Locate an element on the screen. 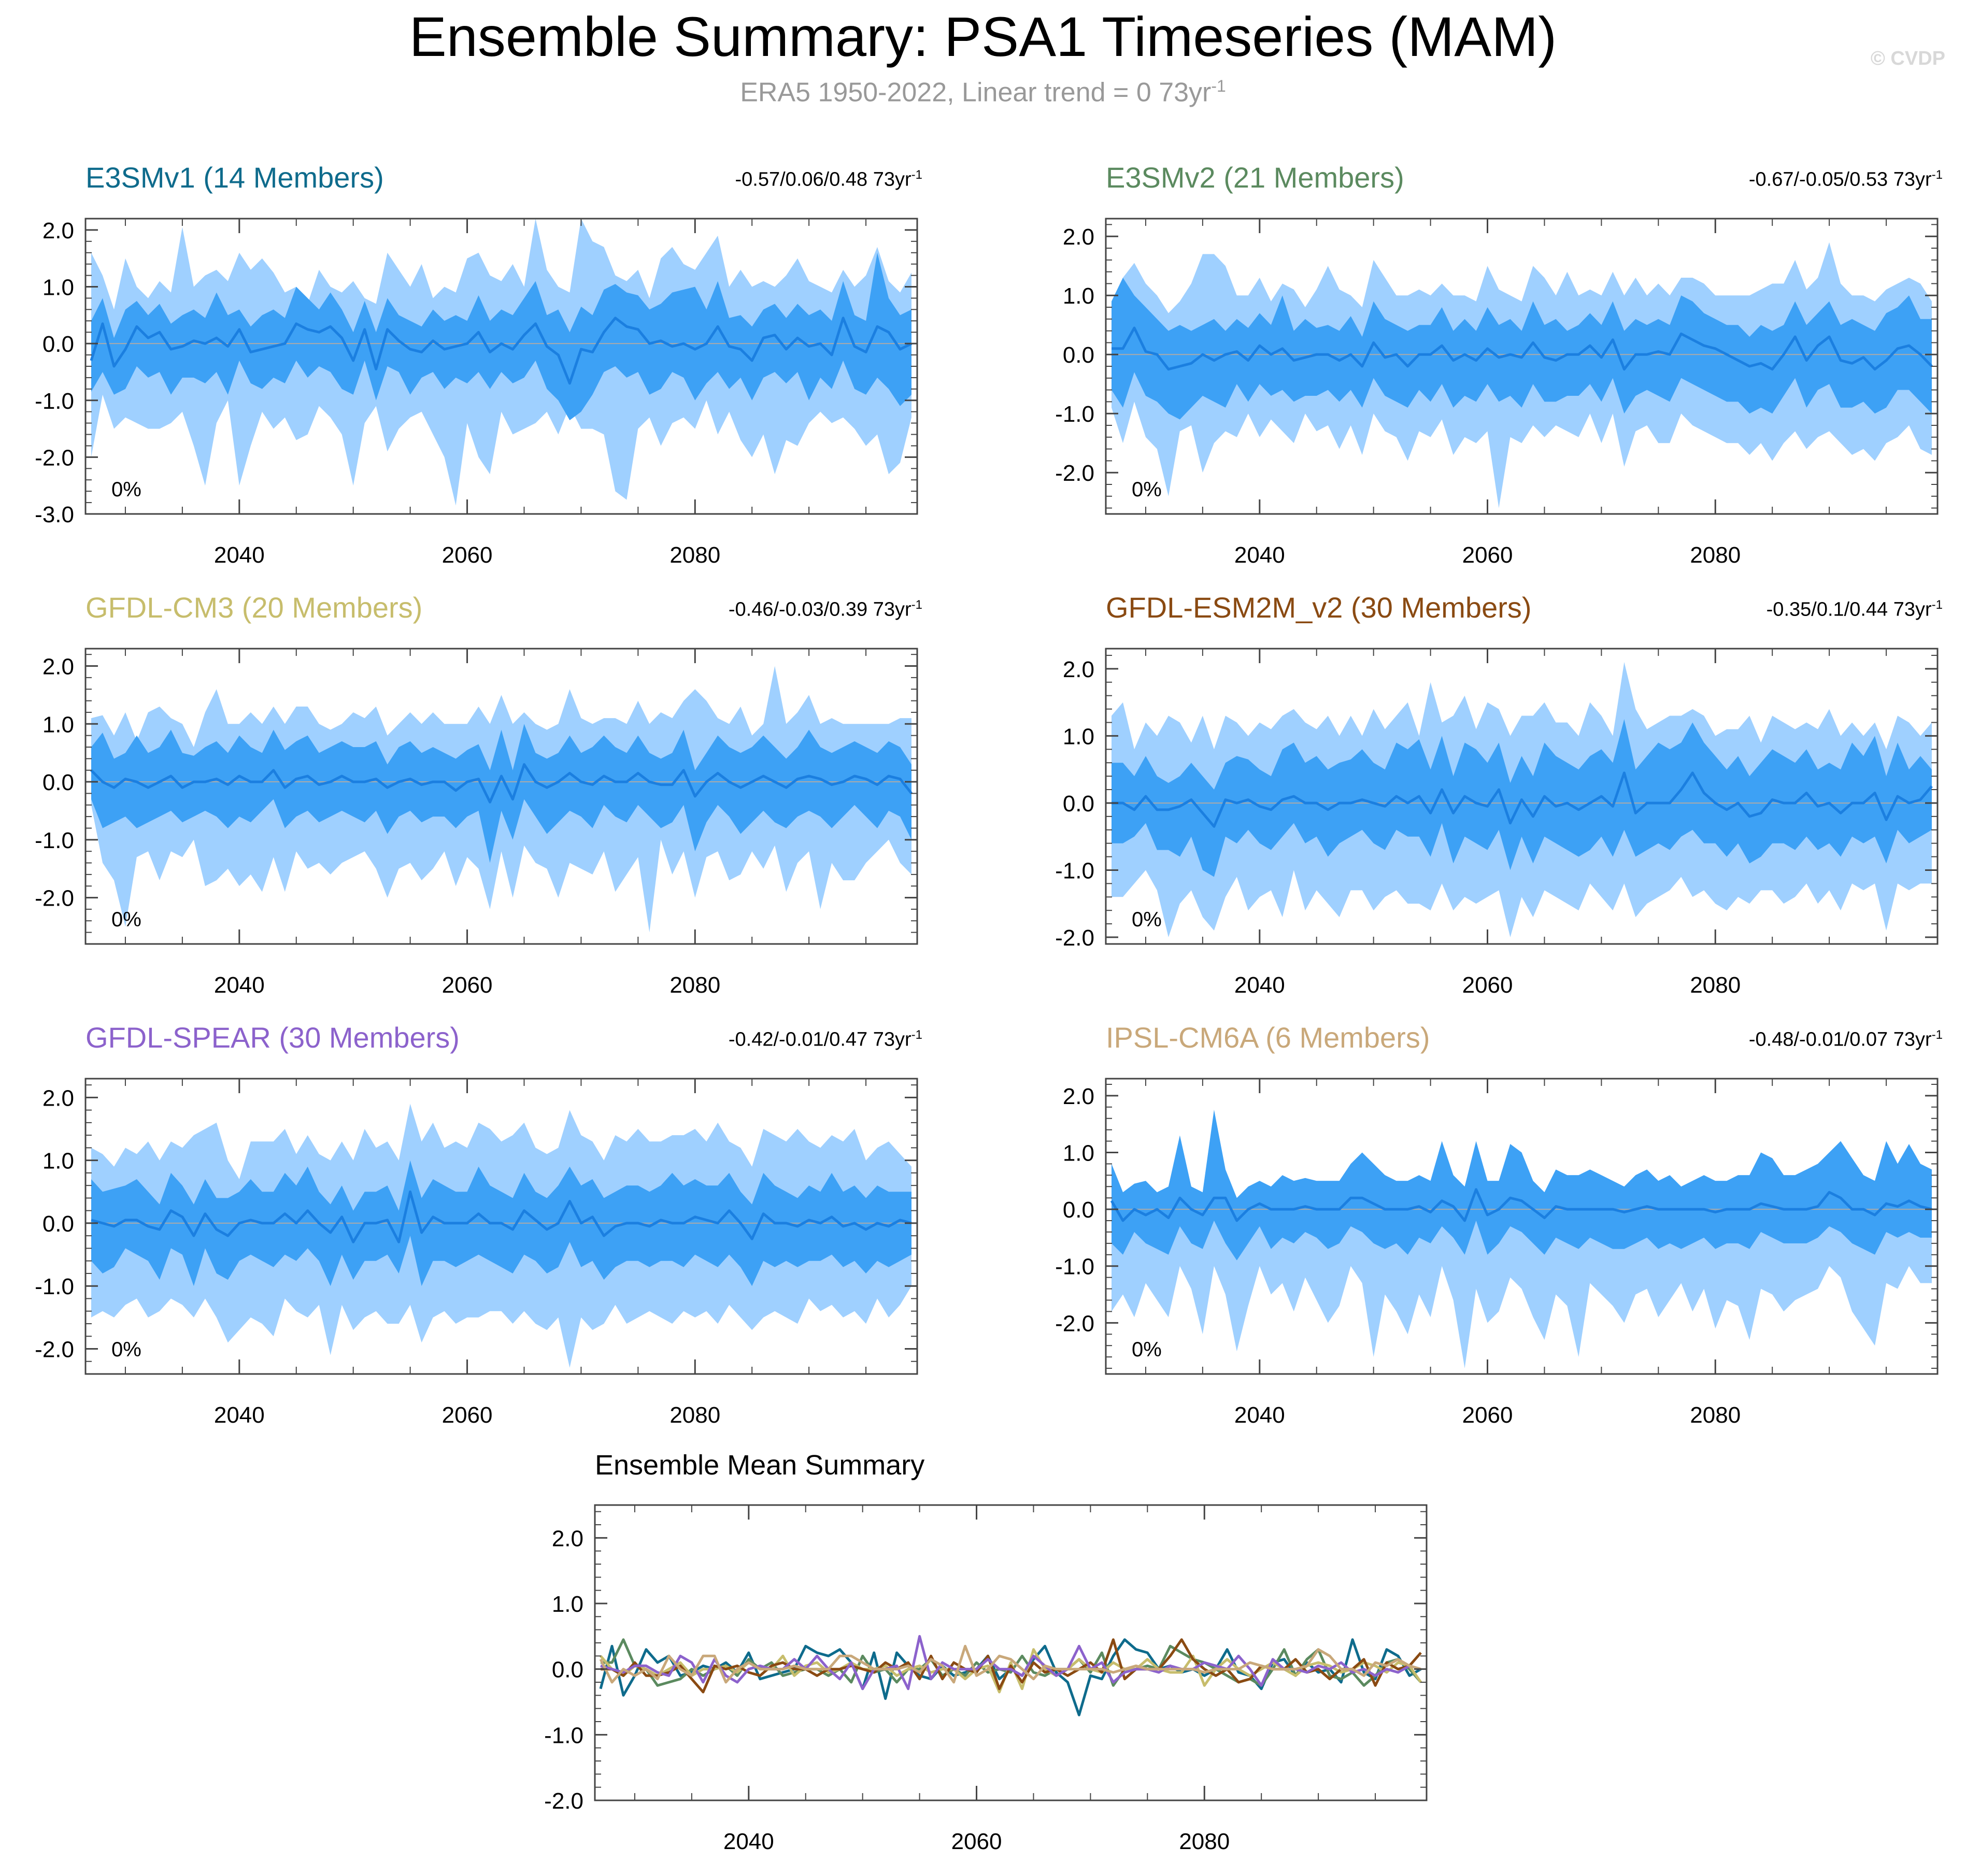 This screenshot has width=1966, height=1876. panel-stats-1: -0.57/0.06/0.48 73yr-1 is located at coordinates (504, 179).